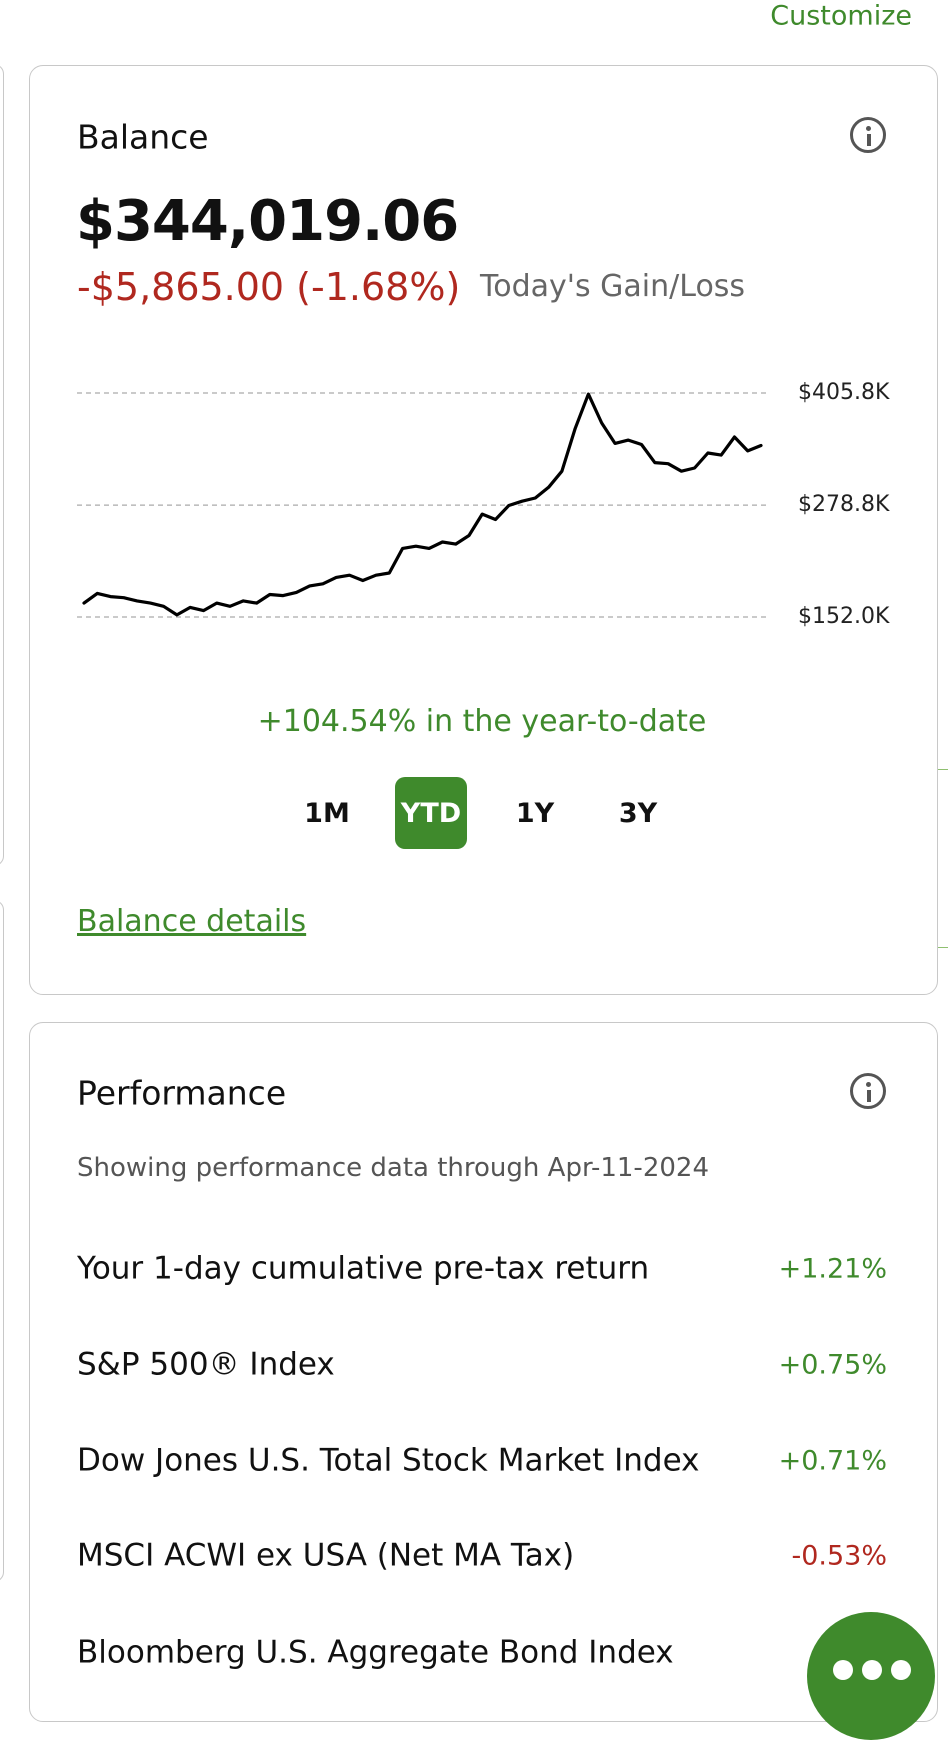  I want to click on customize-link: Customize, so click(841, 16).